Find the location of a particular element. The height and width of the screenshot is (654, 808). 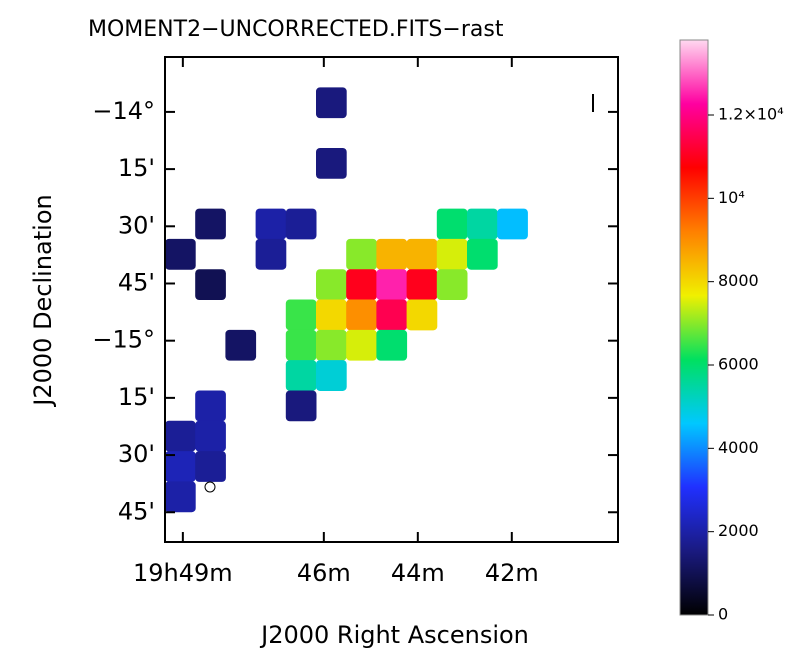

colorbar-tick-label: 10⁴ is located at coordinates (731, 197).